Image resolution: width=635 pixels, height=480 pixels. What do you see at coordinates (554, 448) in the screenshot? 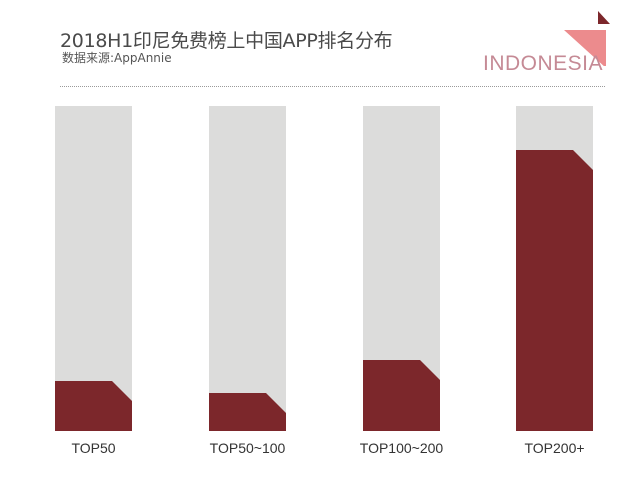
I see `category-label: TOP200+` at bounding box center [554, 448].